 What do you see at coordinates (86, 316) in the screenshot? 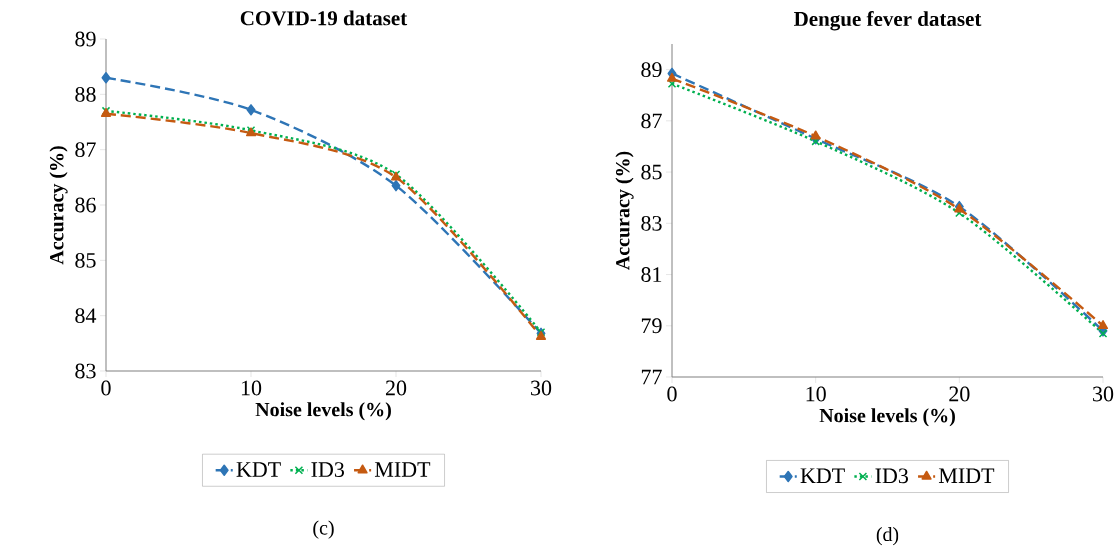
I see `y-tick-label: 84` at bounding box center [86, 316].